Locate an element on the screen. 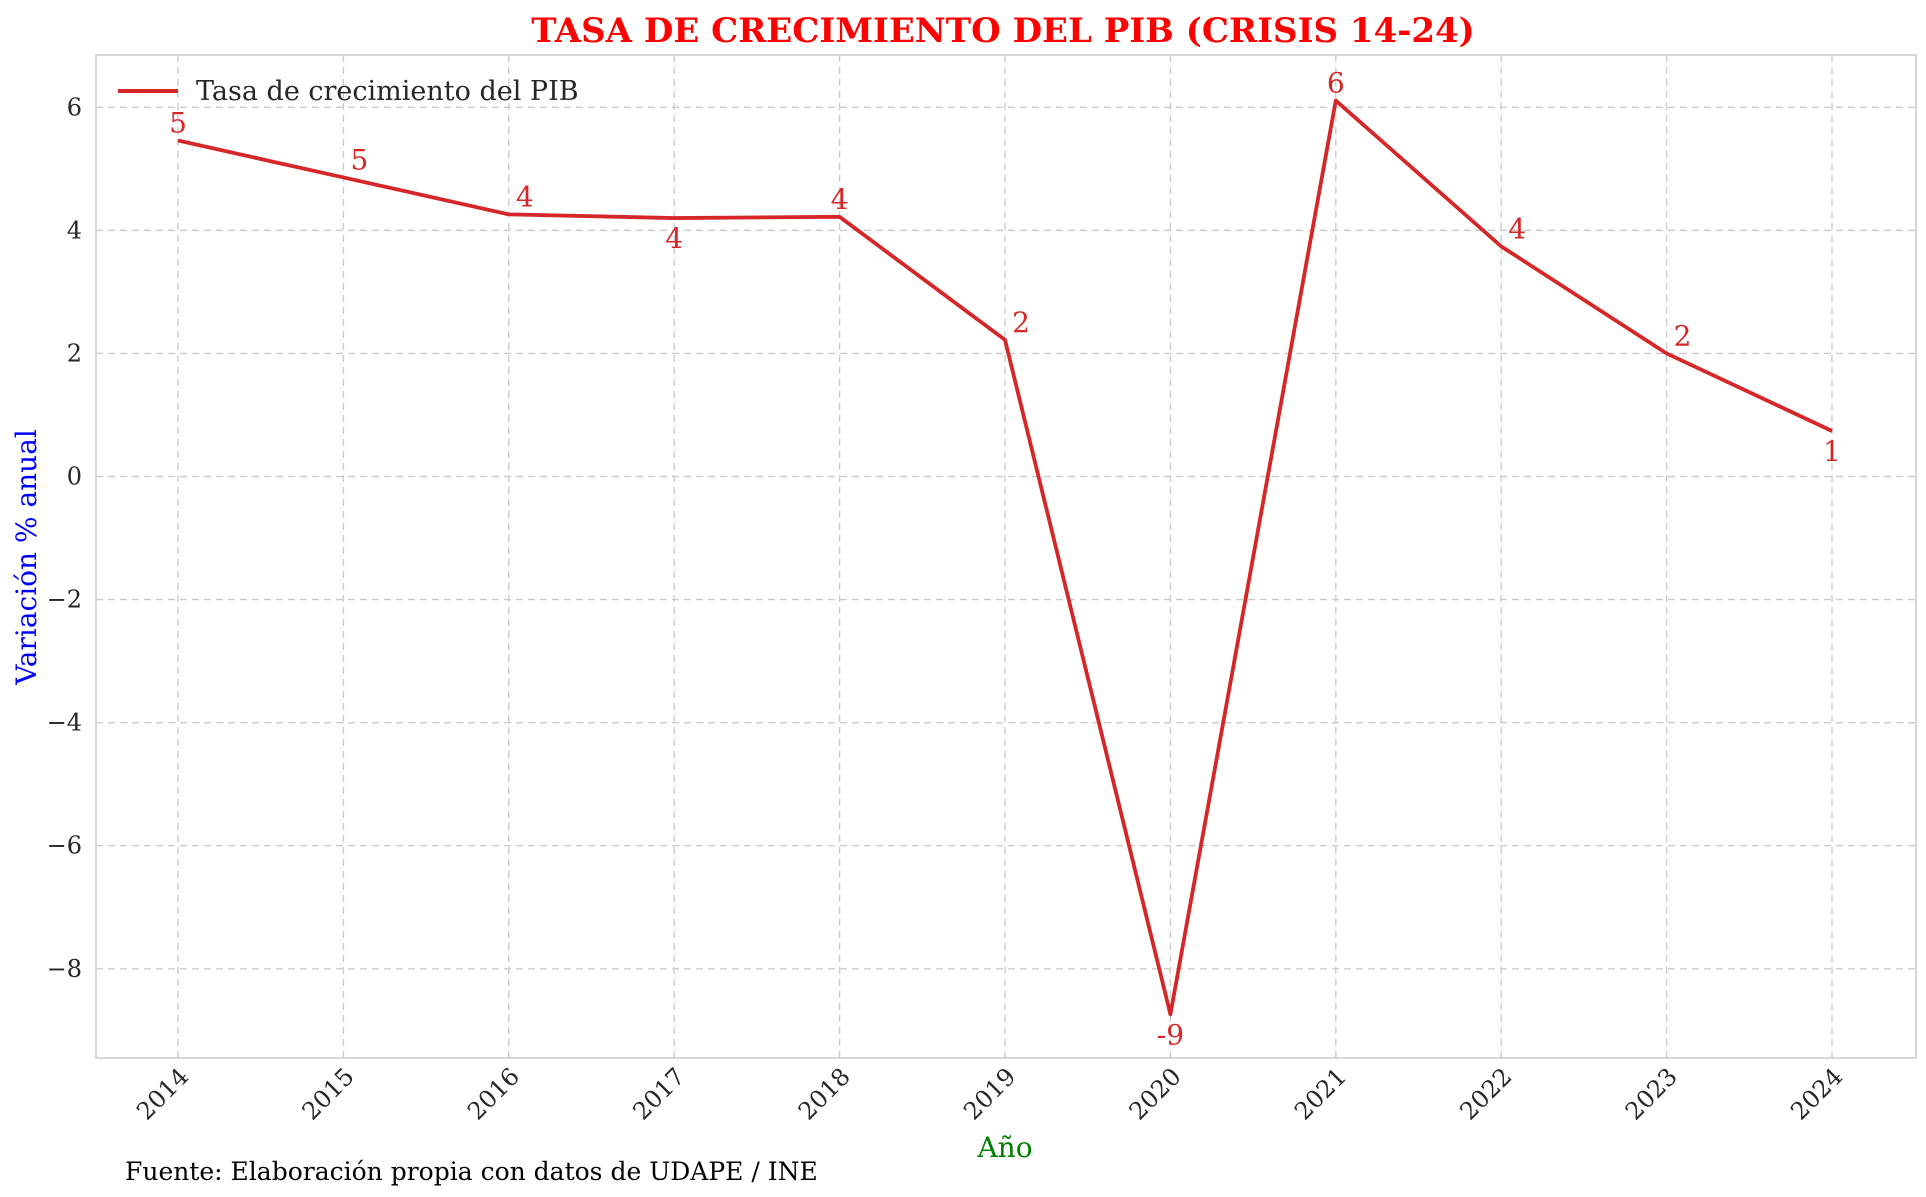  x-tick-label: 2019 is located at coordinates (989, 1093).